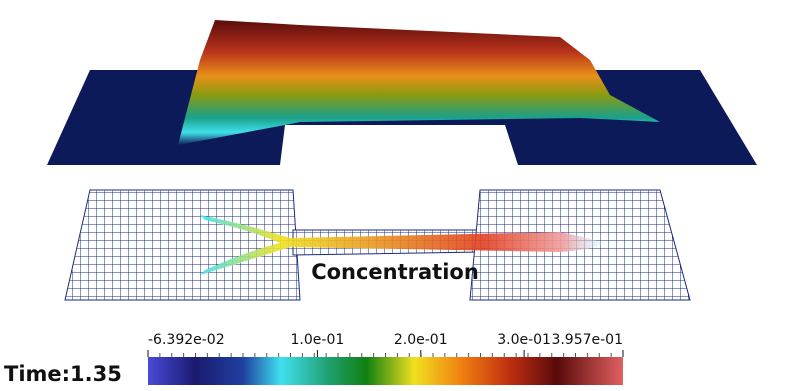 The width and height of the screenshot is (789, 391). I want to click on tick-label: 1.0e-01, so click(318, 340).